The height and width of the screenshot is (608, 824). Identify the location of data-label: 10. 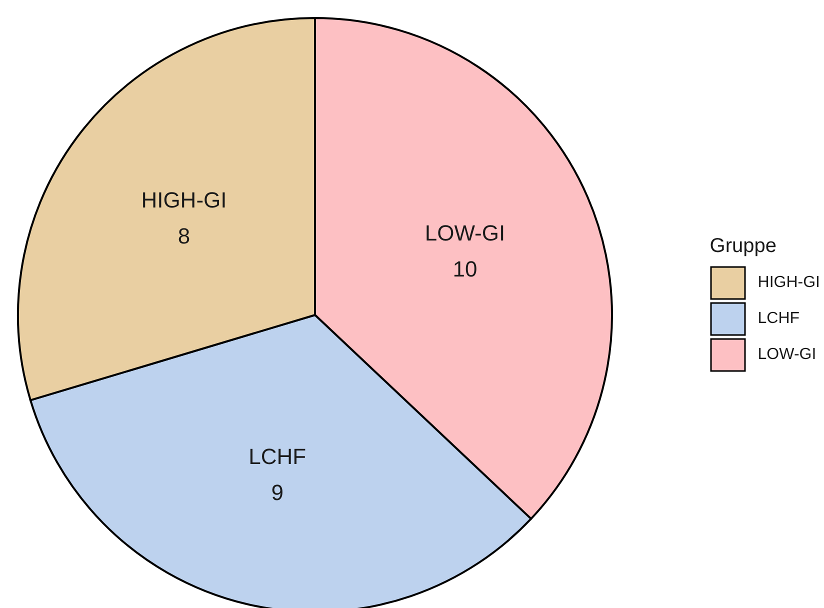
(465, 269).